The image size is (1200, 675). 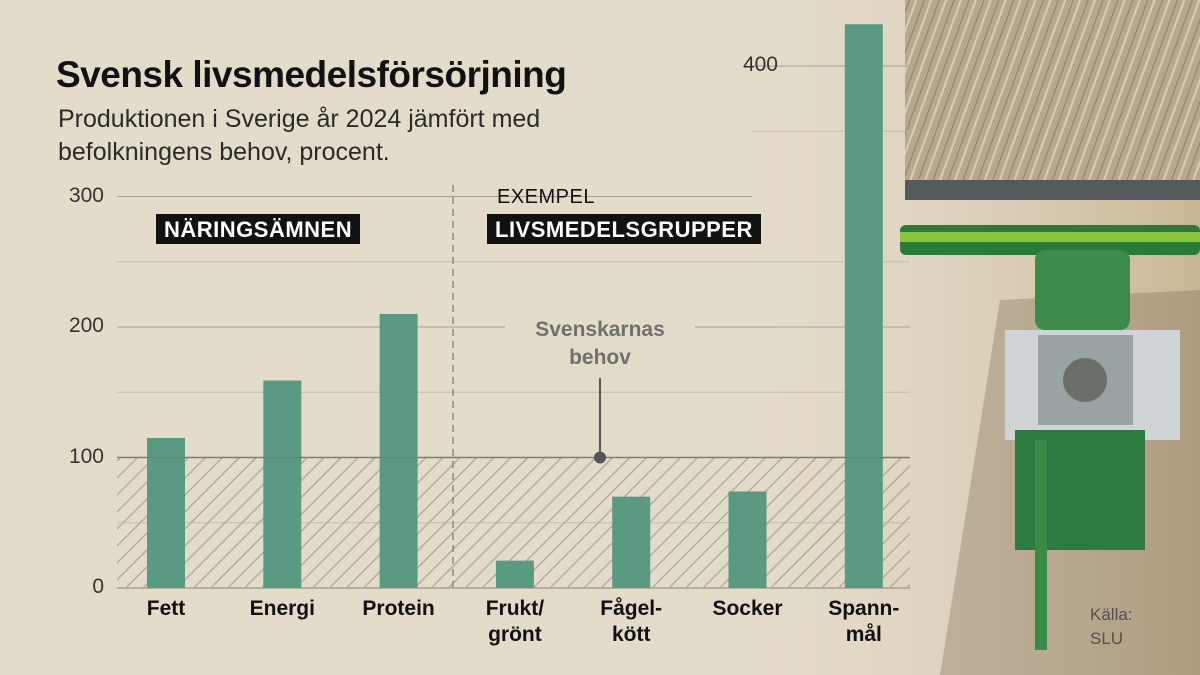 I want to click on category-label: Fett, so click(x=166, y=608).